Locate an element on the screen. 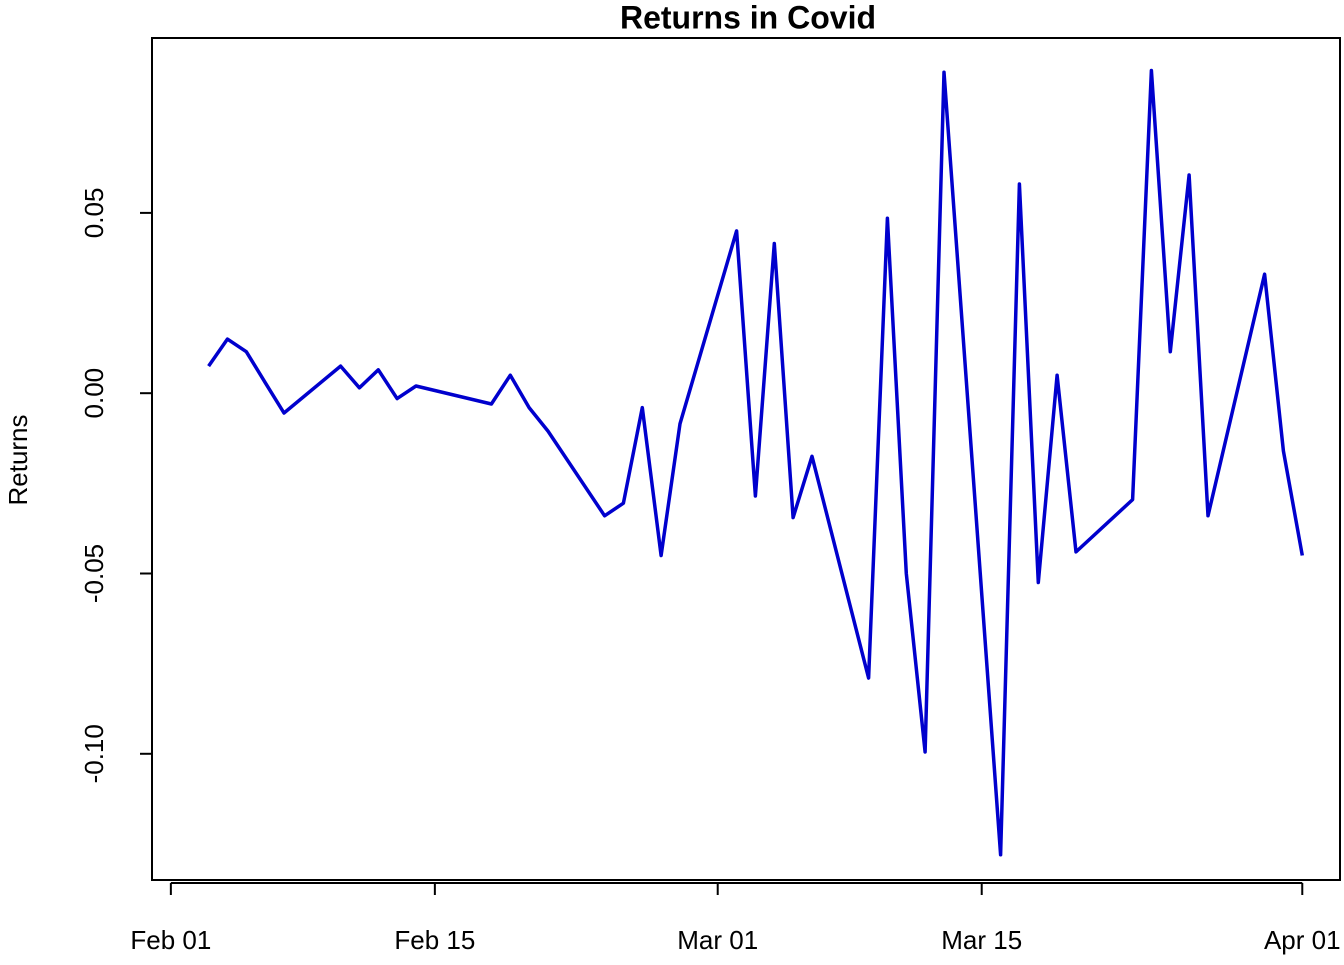 The height and width of the screenshot is (965, 1344). x-tick-label: Apr 01 is located at coordinates (1302, 940).